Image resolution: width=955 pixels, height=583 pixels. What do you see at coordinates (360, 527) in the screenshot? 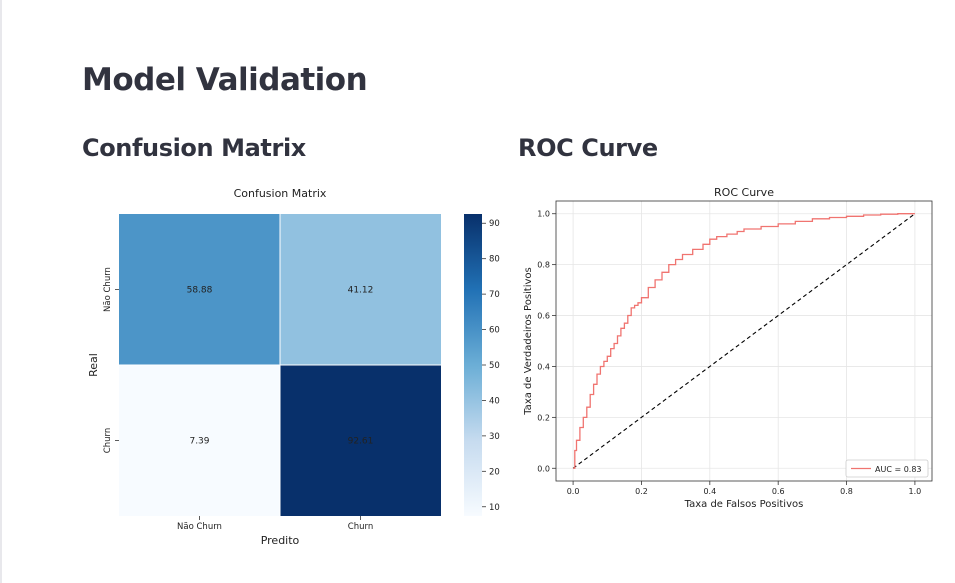
I see `cm-x-tick-label: Churn` at bounding box center [360, 527].